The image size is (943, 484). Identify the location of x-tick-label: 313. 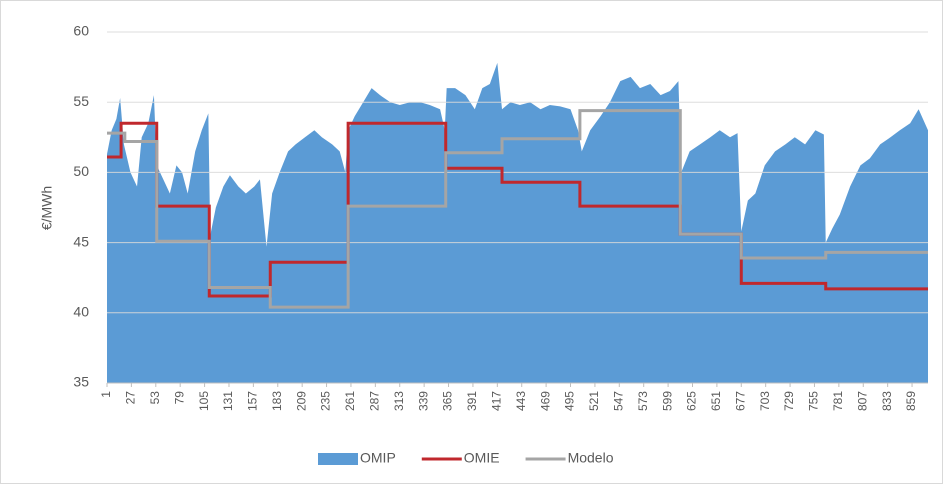
(399, 401).